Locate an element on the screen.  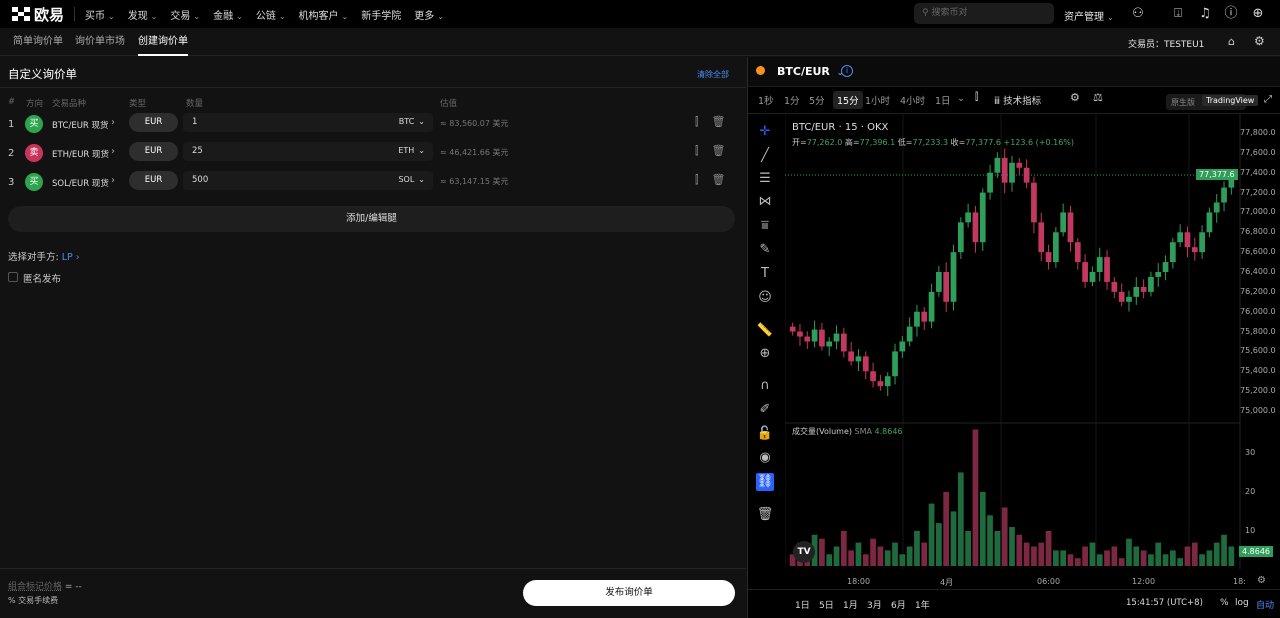
search-input: ⚲ 搜索币对 is located at coordinates (984, 13).